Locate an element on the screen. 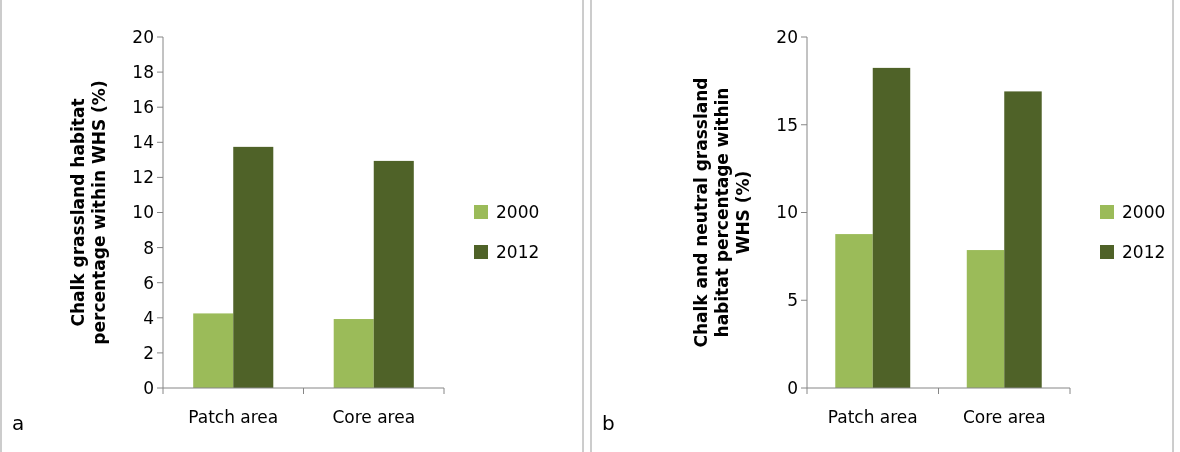 This screenshot has width=1180, height=452. y-tick-label: 6 is located at coordinates (148, 282).